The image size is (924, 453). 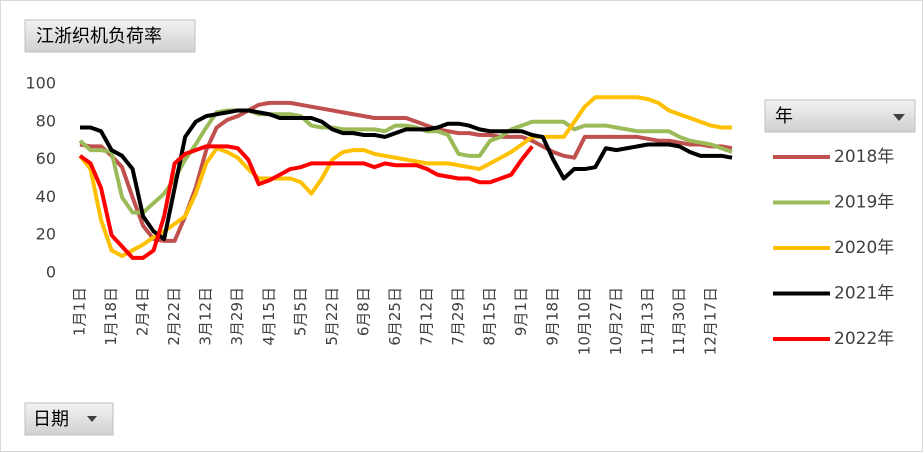 I want to click on legend-title: 年, so click(x=784, y=116).